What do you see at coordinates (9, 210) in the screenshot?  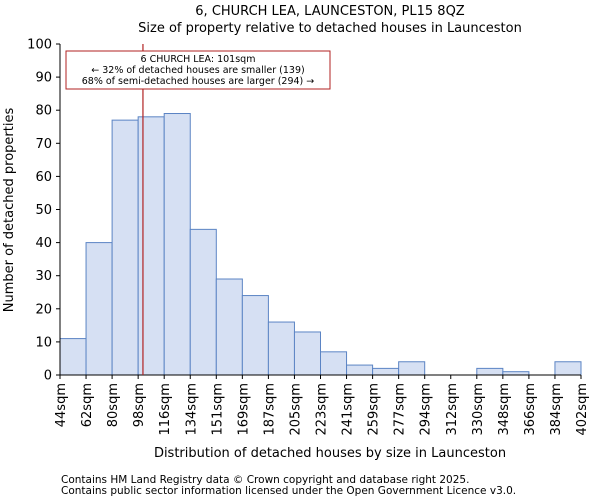 I see `y-axis-label: Number of detached properties` at bounding box center [9, 210].